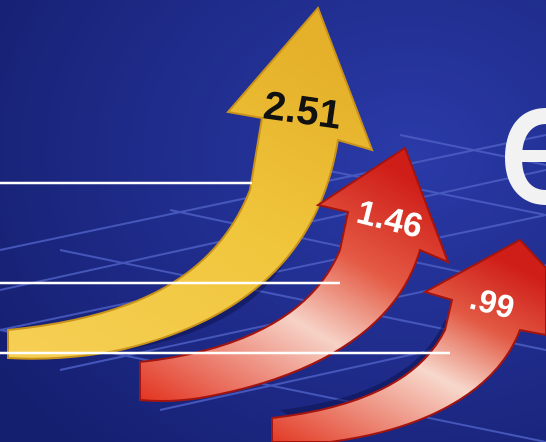 This screenshot has width=546, height=442. I want to click on partial-letter-bar, so click(528, 156).